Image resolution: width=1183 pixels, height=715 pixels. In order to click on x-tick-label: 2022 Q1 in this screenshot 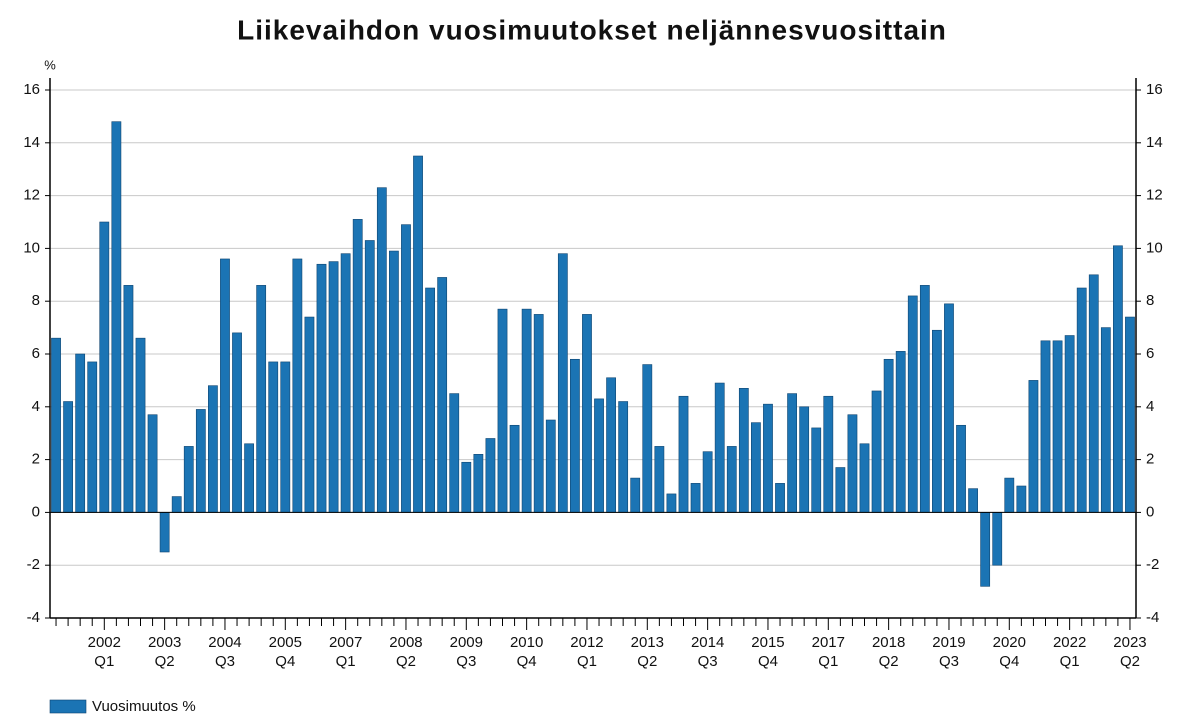, I will do `click(1069, 652)`.